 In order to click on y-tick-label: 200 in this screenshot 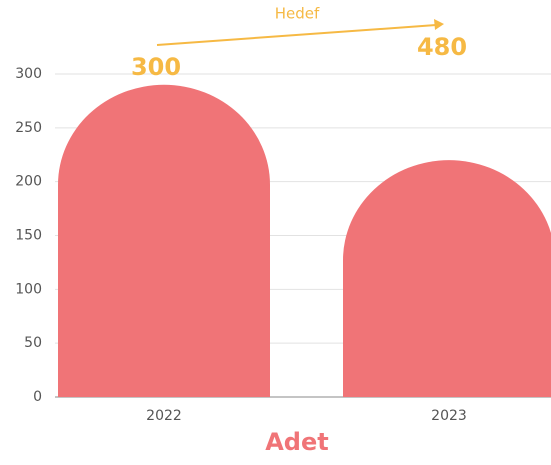, I will do `click(28, 182)`.